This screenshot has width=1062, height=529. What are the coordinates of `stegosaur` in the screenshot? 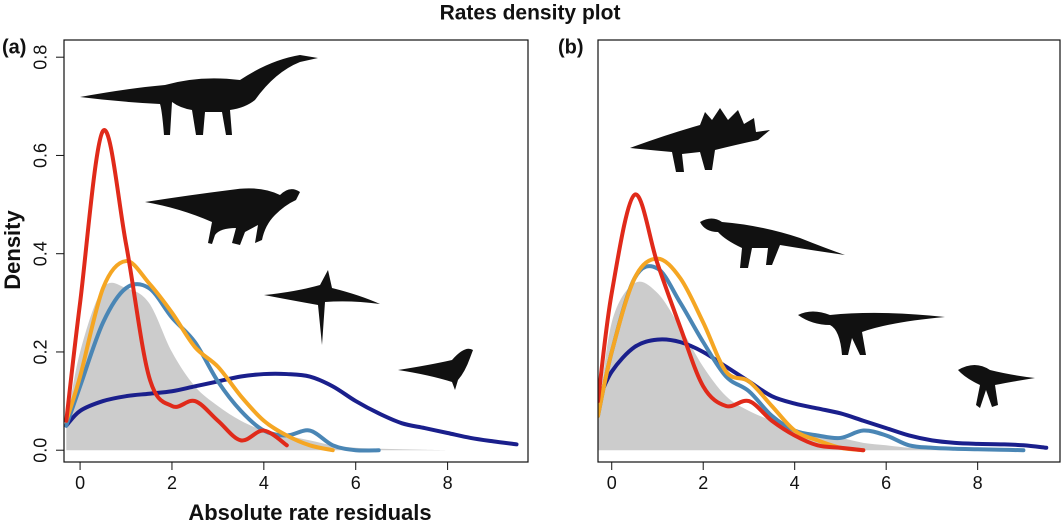 It's located at (700, 140).